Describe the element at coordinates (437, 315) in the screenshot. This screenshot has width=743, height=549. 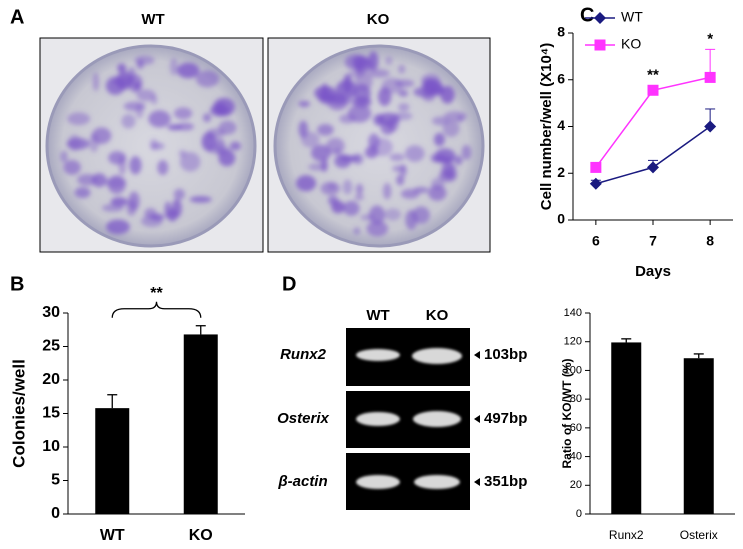
I see `lane-label: KO` at that location.